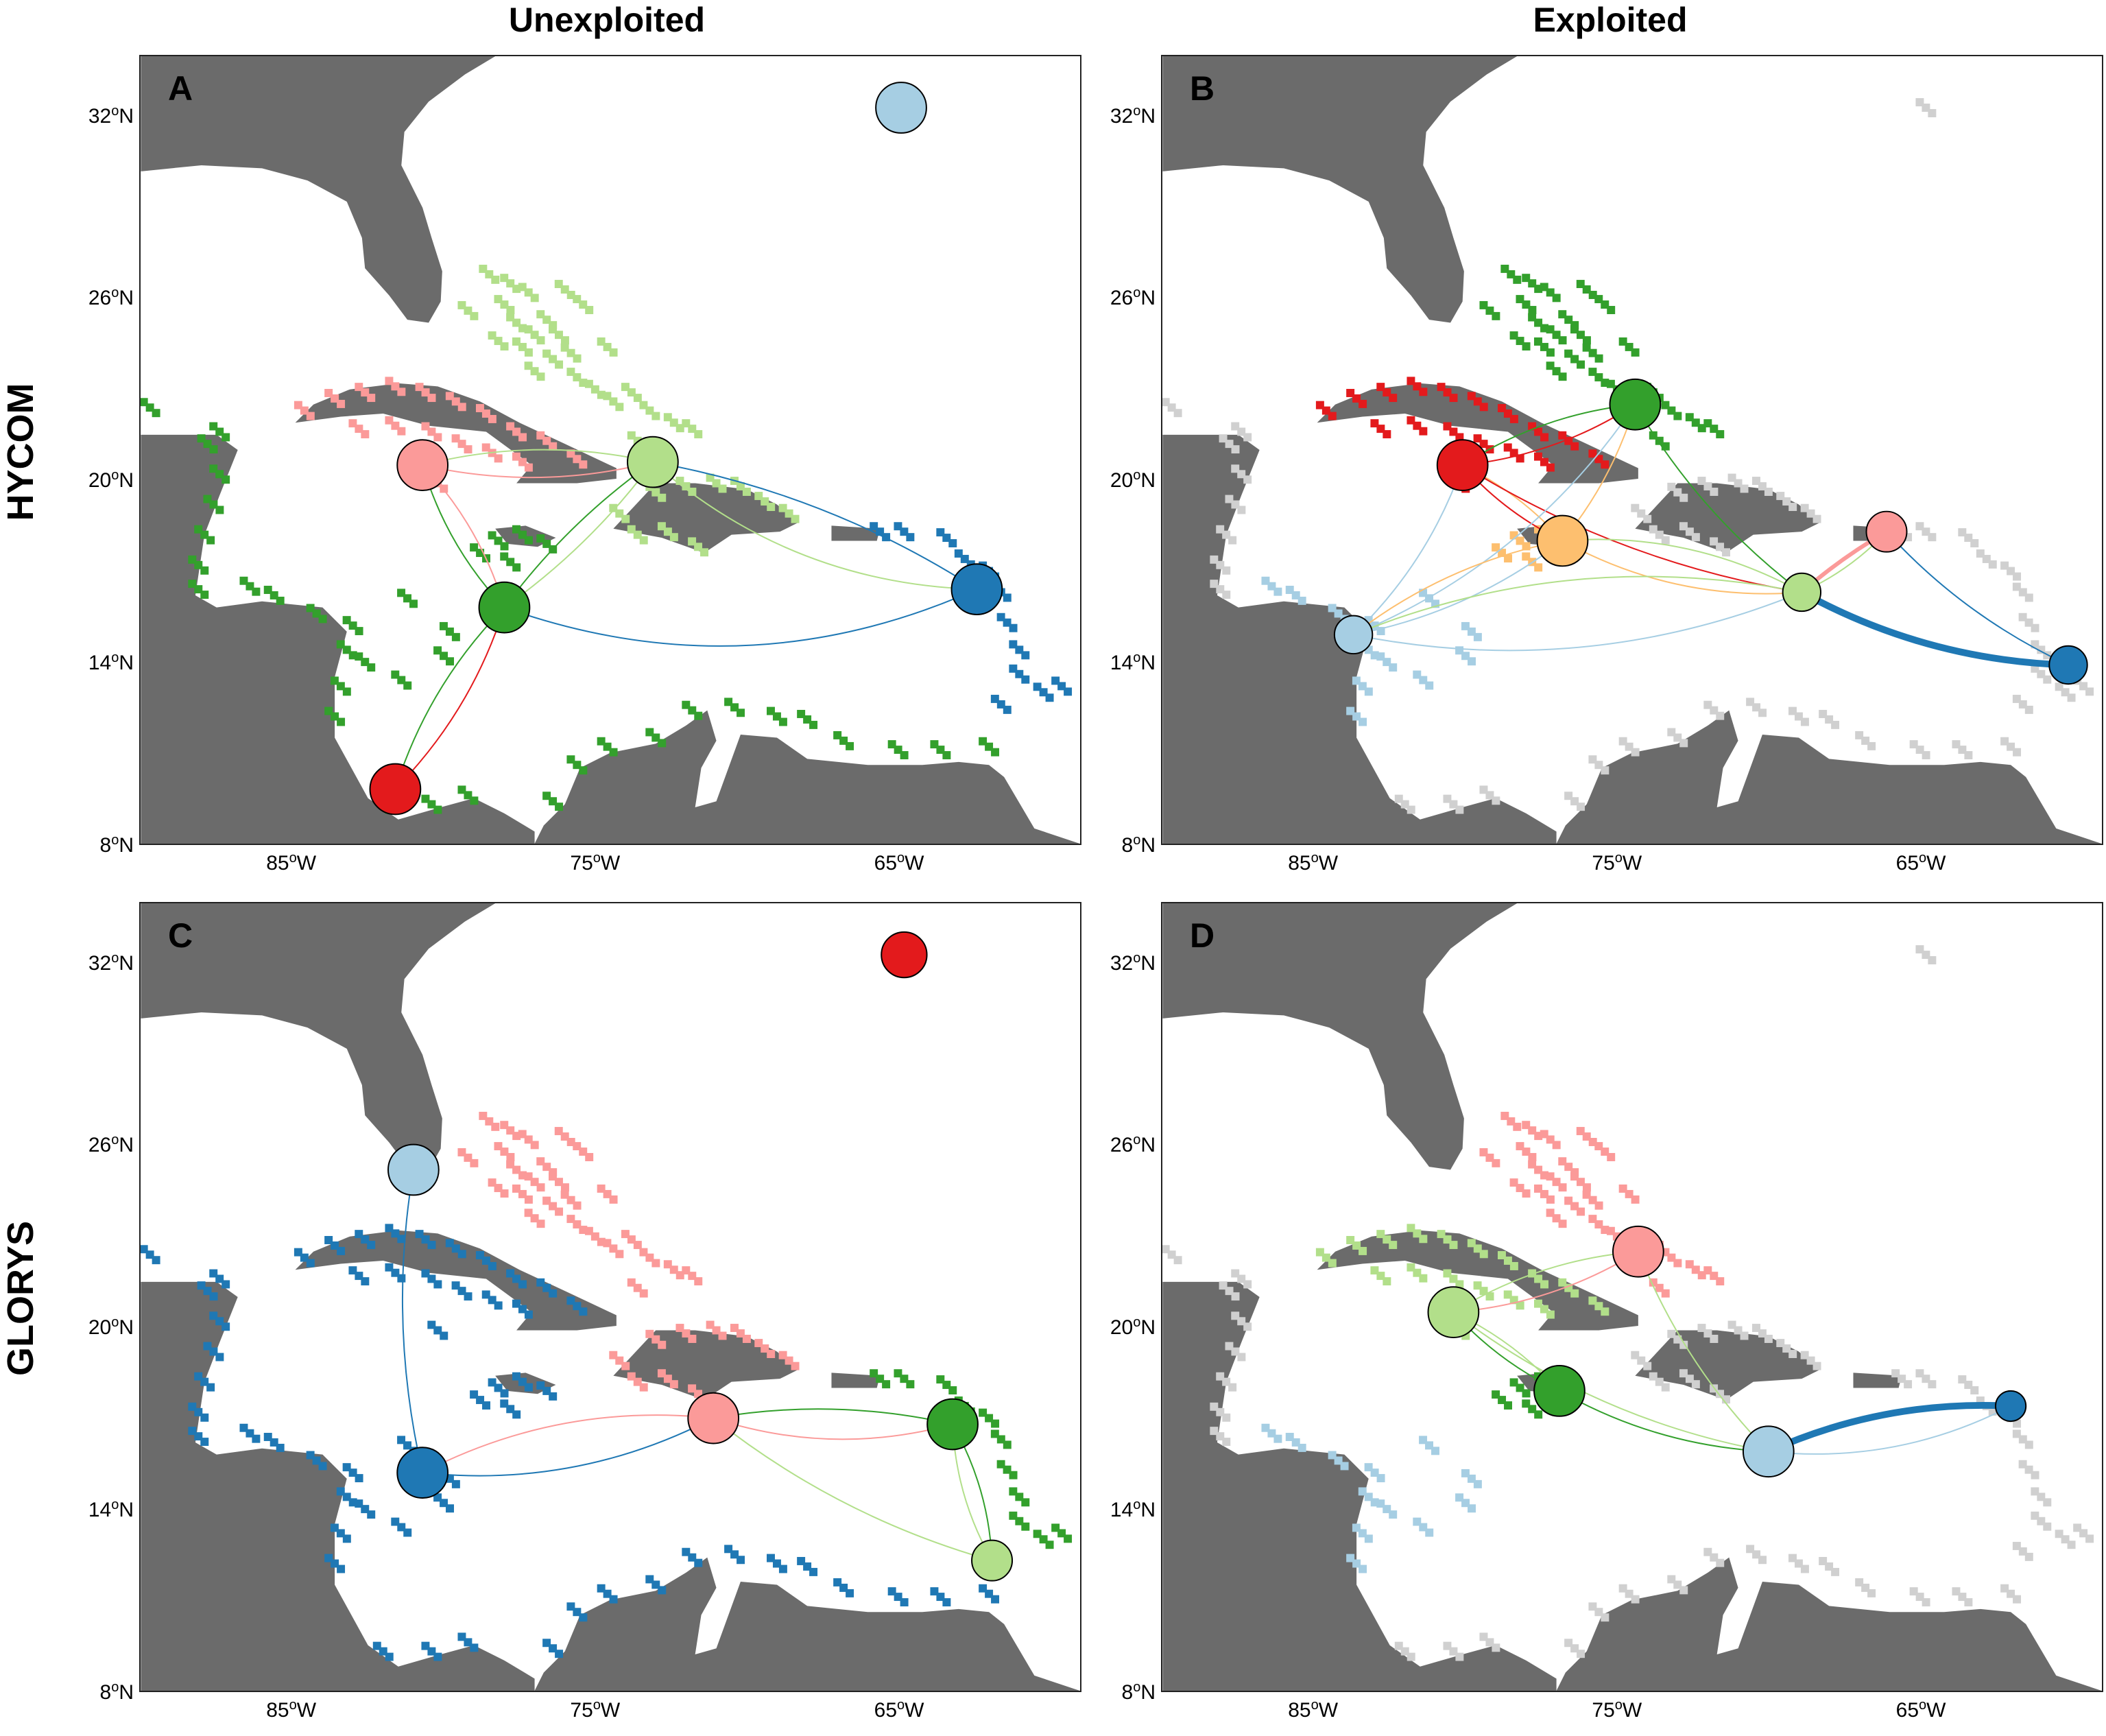 Image resolution: width=2106 pixels, height=1736 pixels. I want to click on panel-label: B, so click(1202, 89).